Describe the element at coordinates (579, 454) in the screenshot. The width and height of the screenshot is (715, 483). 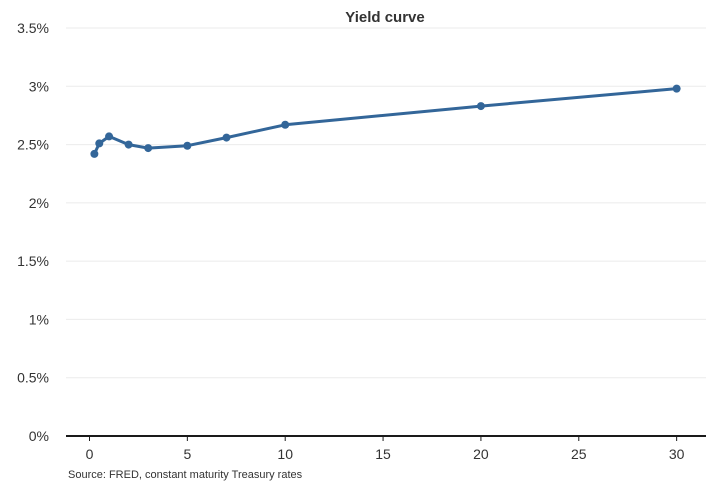
I see `x-tick-label: 25` at that location.